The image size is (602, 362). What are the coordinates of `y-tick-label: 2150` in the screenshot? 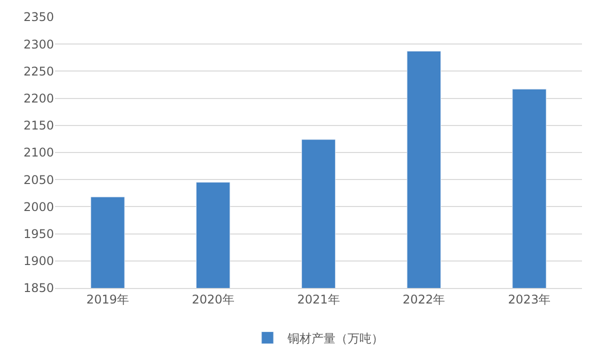 It's located at (38, 125).